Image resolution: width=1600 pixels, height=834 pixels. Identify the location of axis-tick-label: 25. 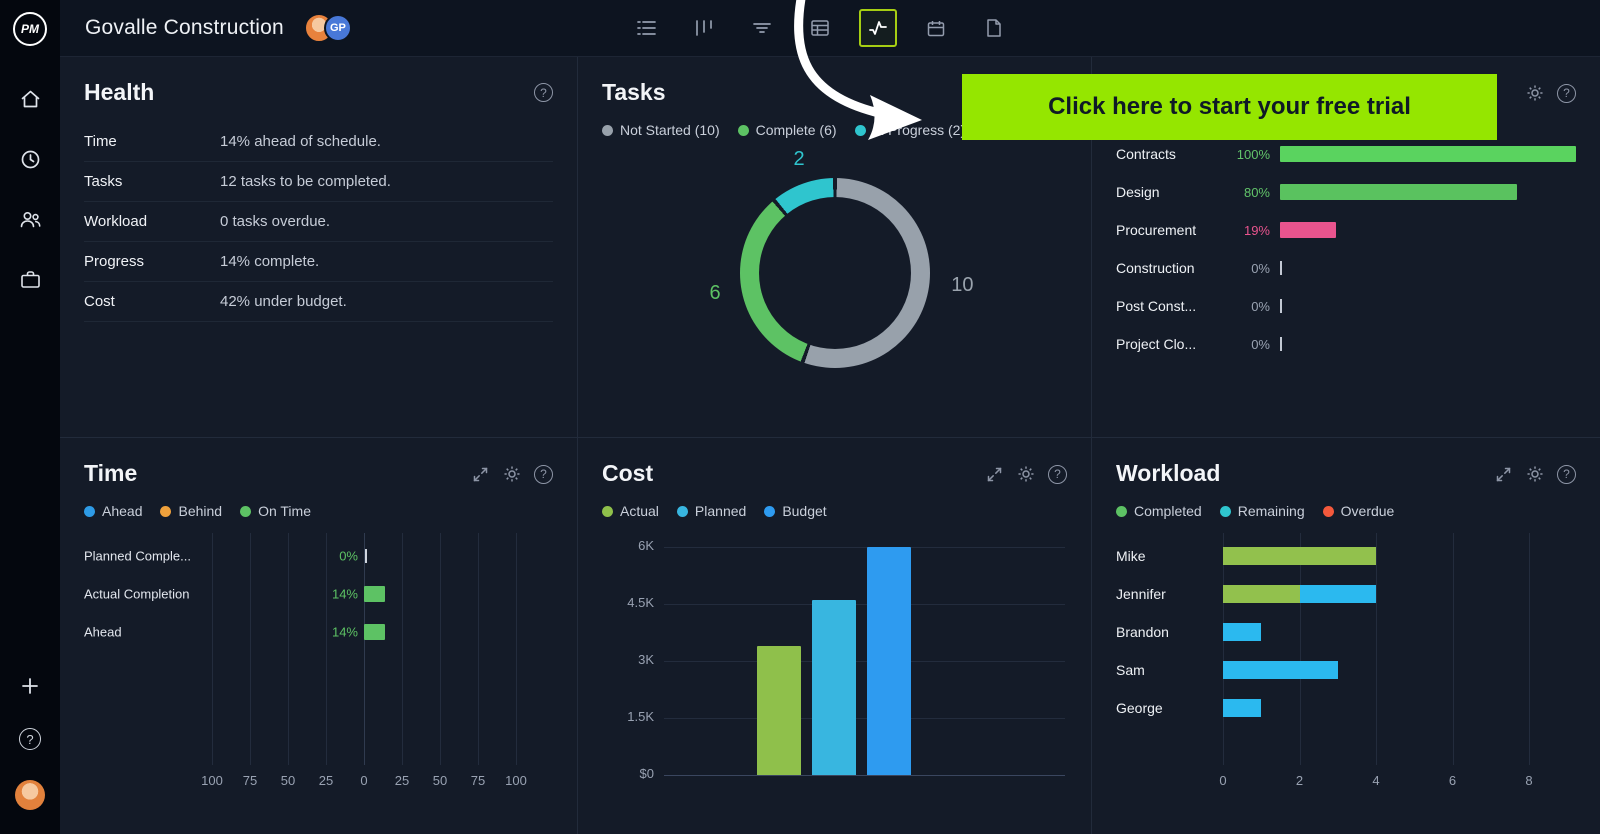
(326, 780).